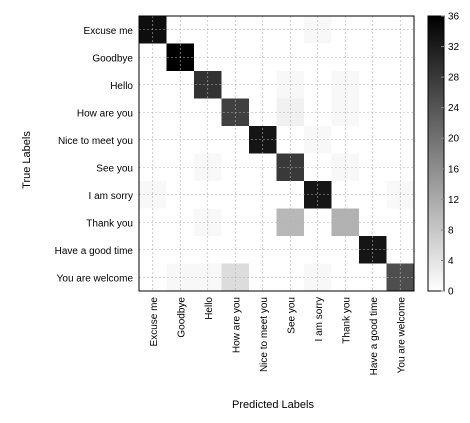 The height and width of the screenshot is (423, 470). Describe the element at coordinates (154, 322) in the screenshot. I see `x-tick-label: Excuse me` at that location.